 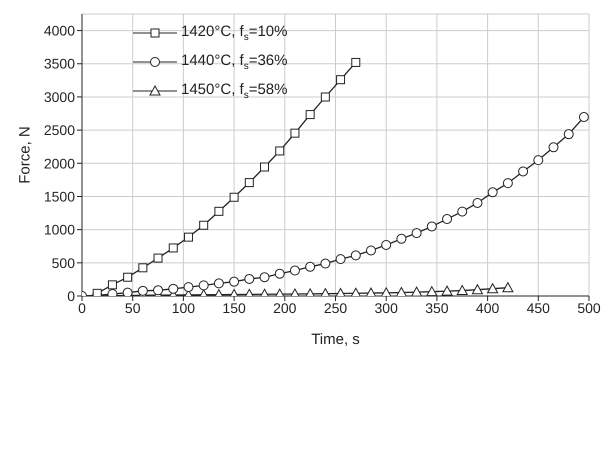 I want to click on x-tick-label: 150, so click(x=234, y=308).